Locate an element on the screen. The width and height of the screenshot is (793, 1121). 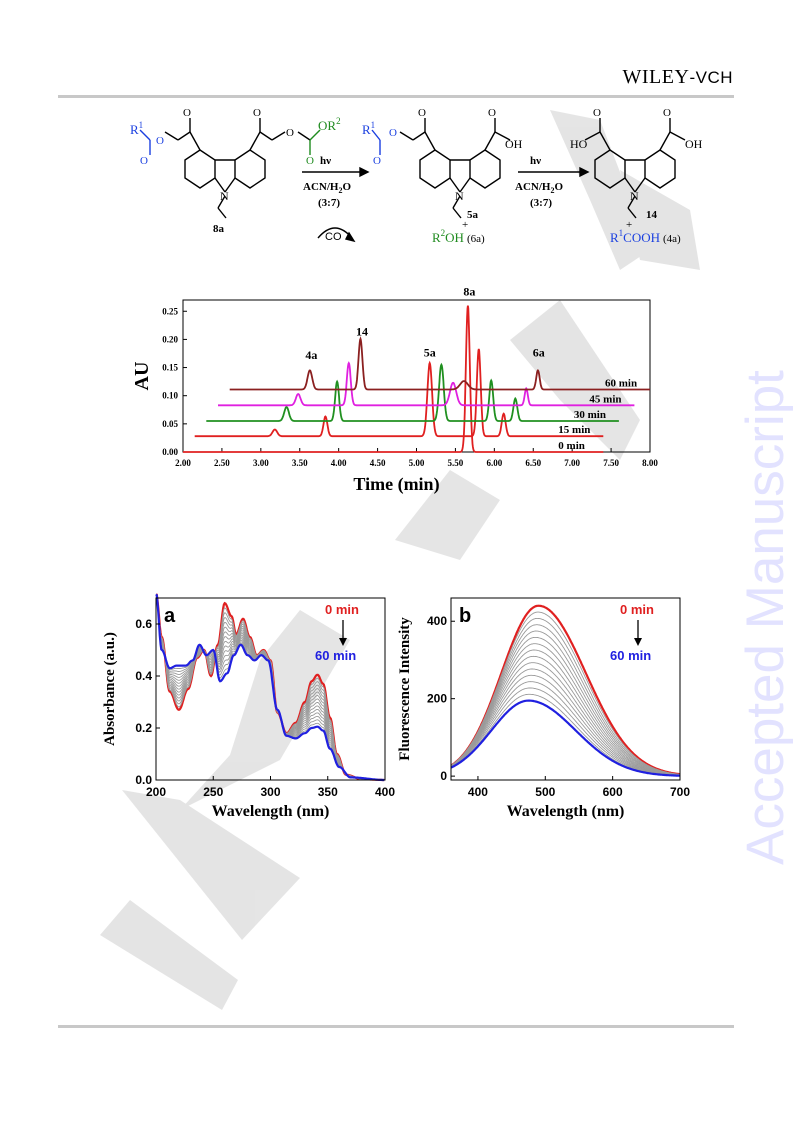
series-line-60-min is located at coordinates (439, 363).